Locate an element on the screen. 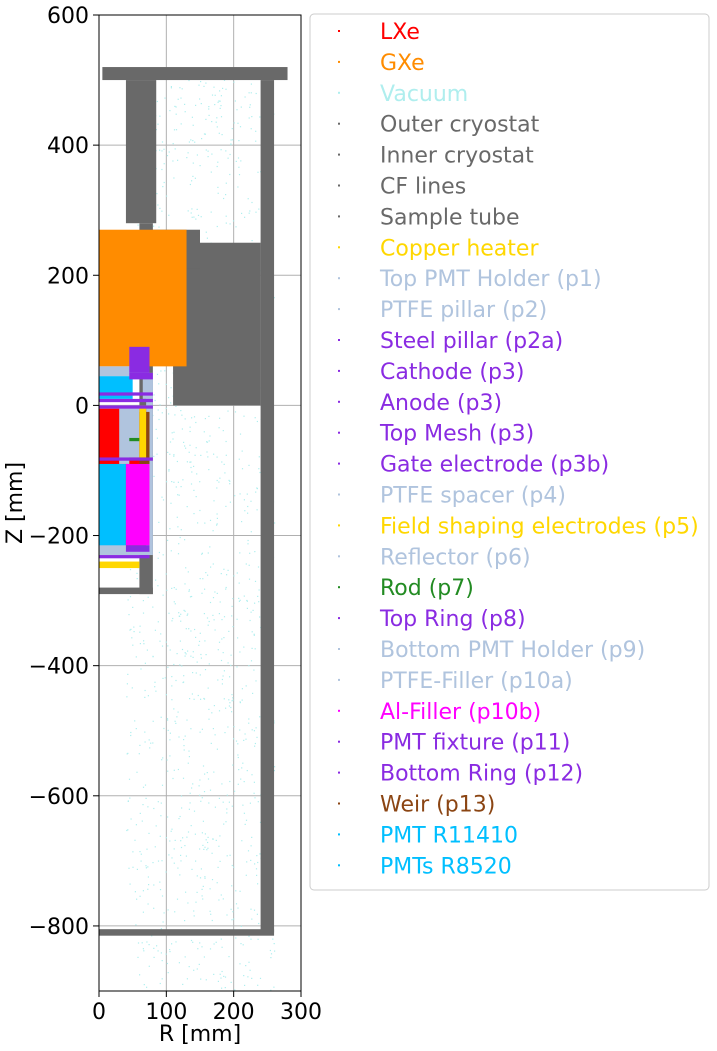 This screenshot has width=717, height=1051. legend-item: Steel pillar (p2a) is located at coordinates (450, 341).